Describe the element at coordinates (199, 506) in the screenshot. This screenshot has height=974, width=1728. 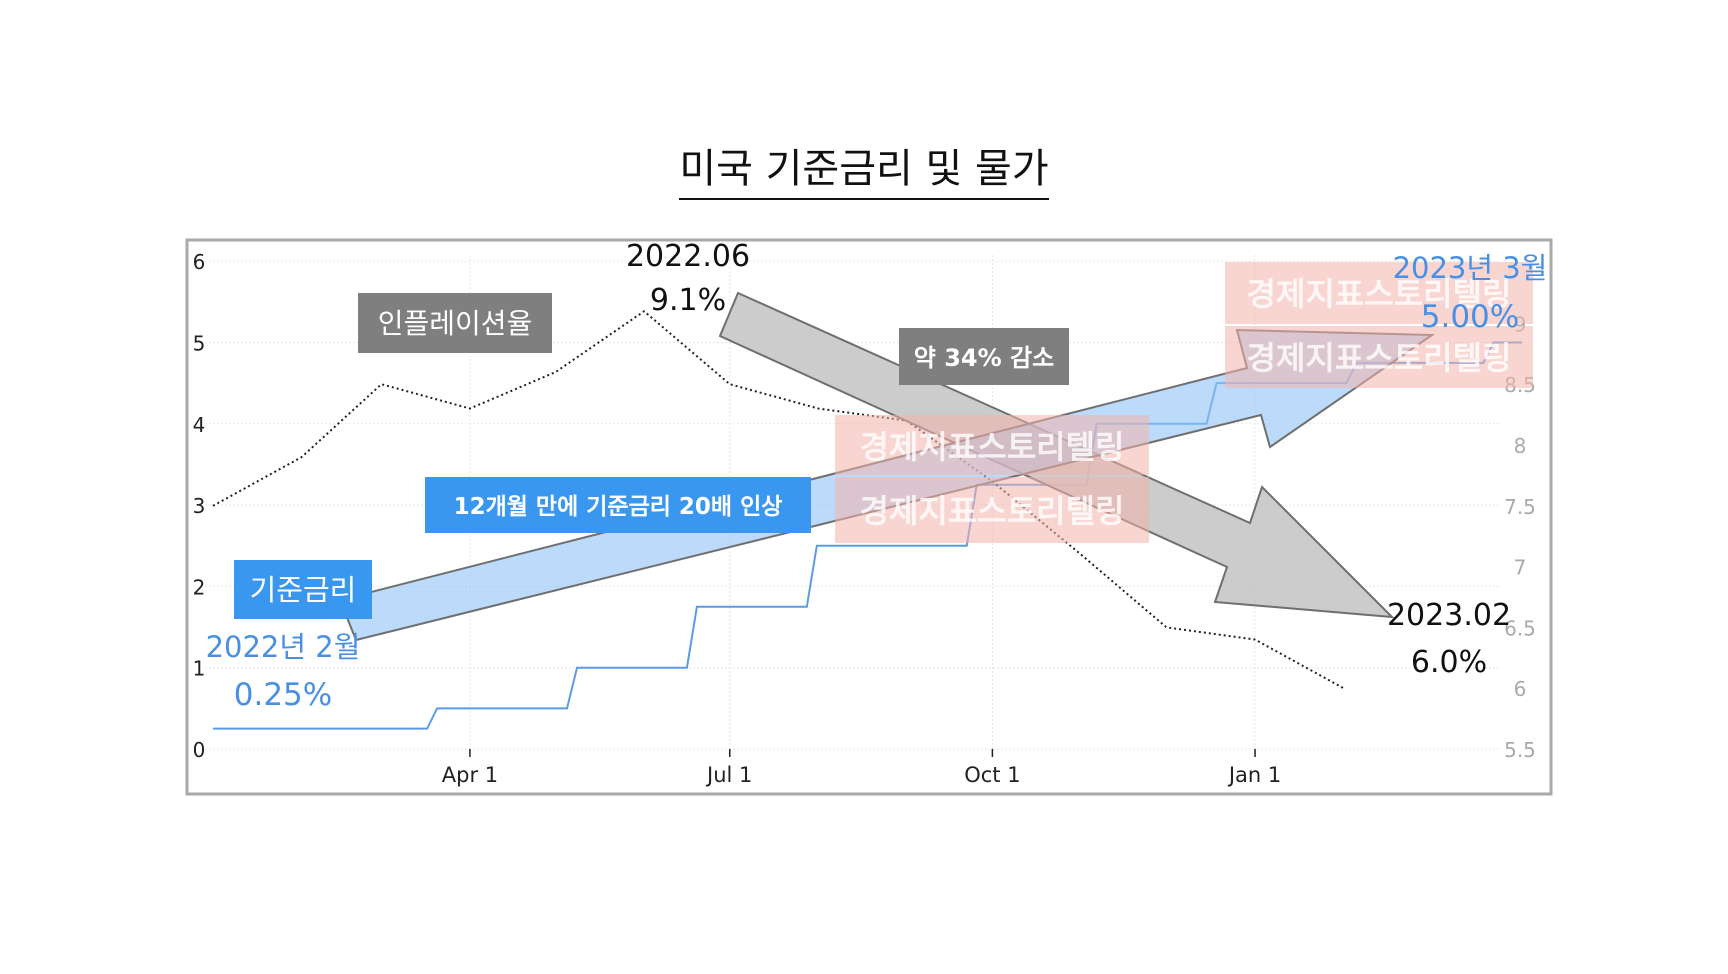
I see `y-left-tick-label: 3` at that location.